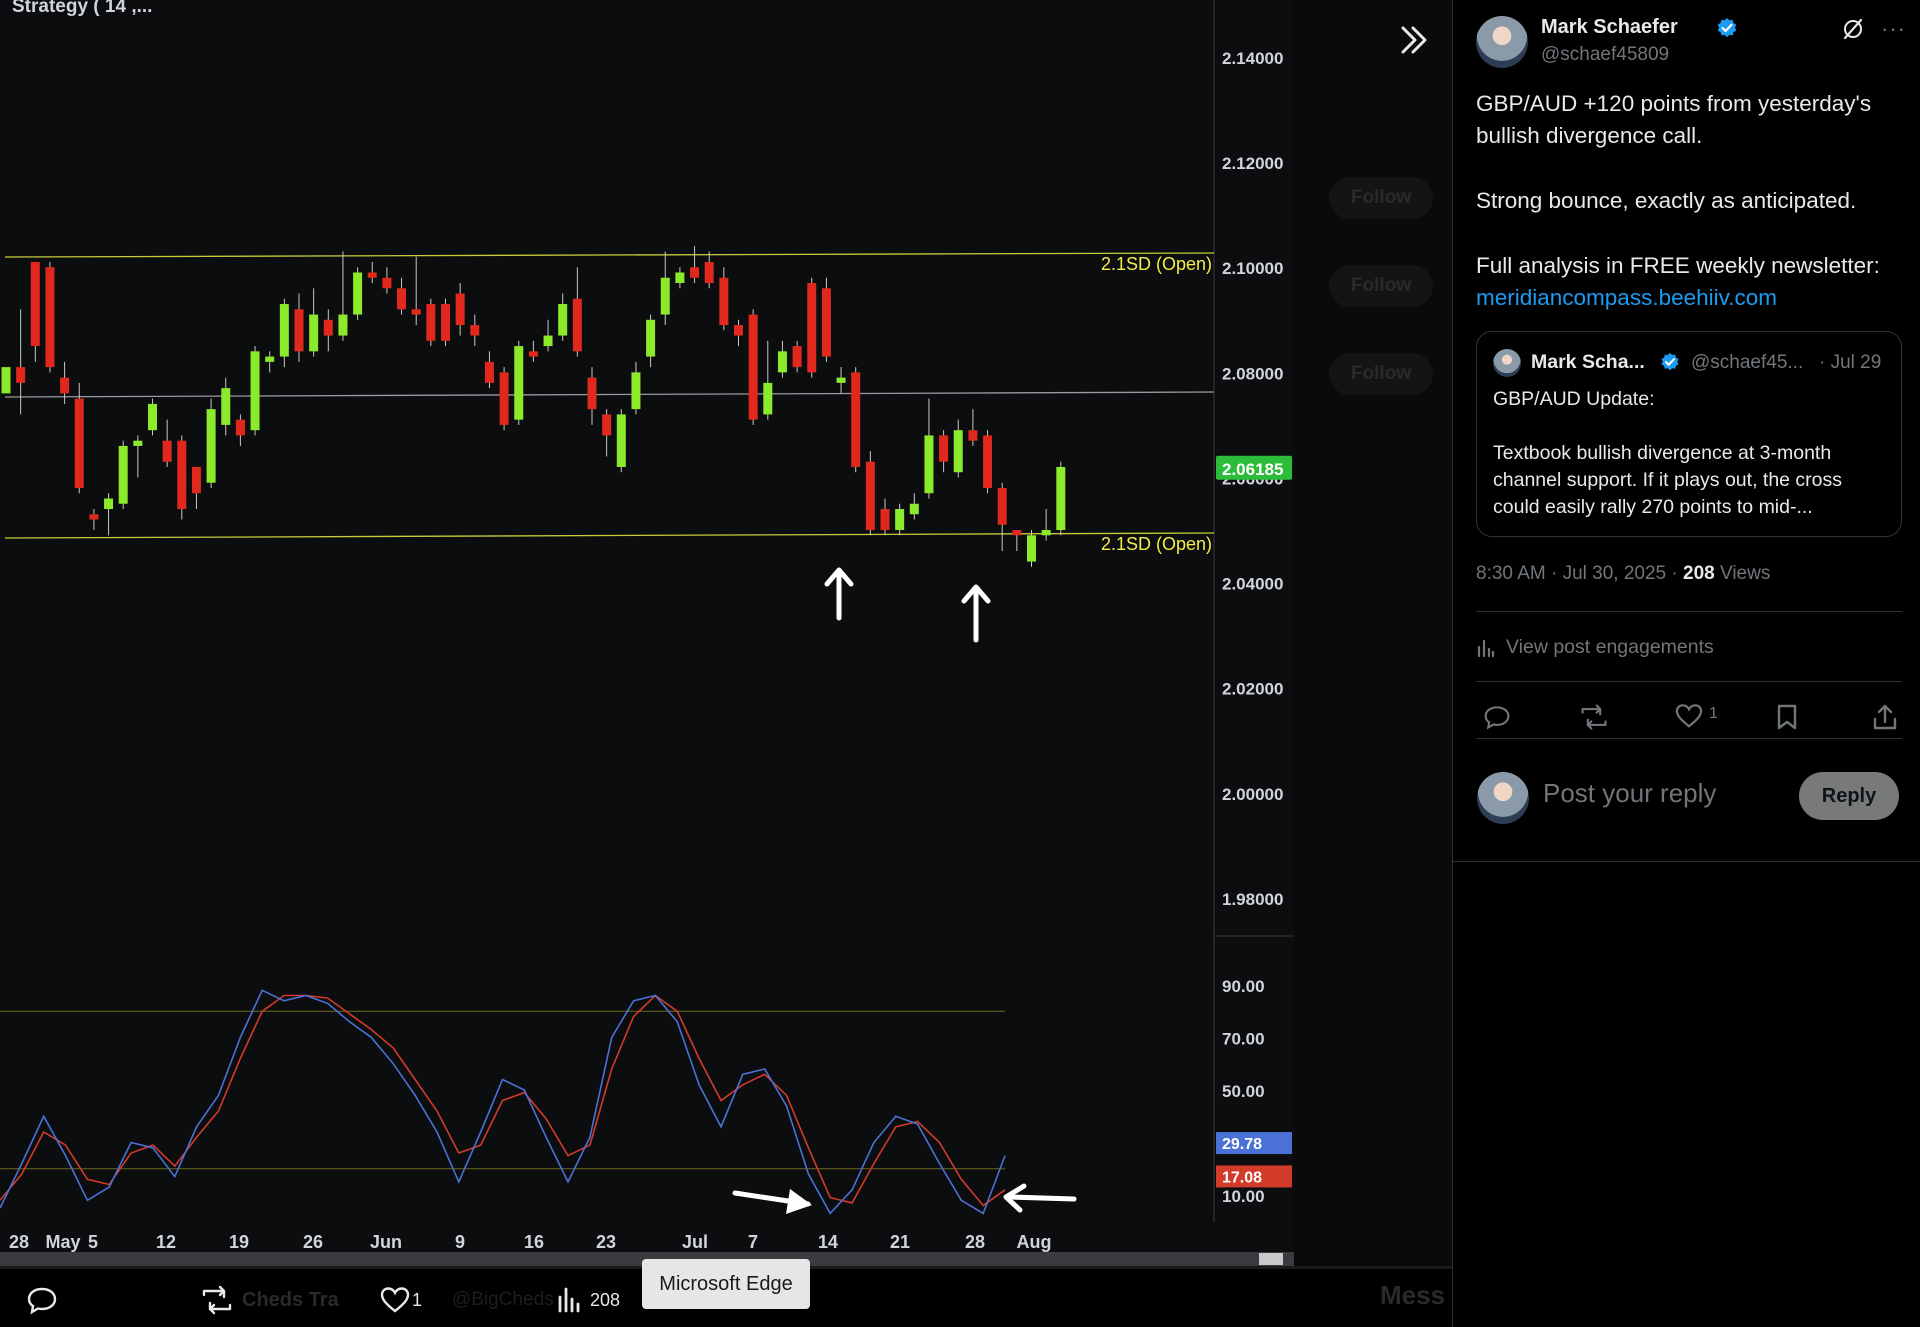  I want to click on quote-author-avatar, so click(1507, 363).